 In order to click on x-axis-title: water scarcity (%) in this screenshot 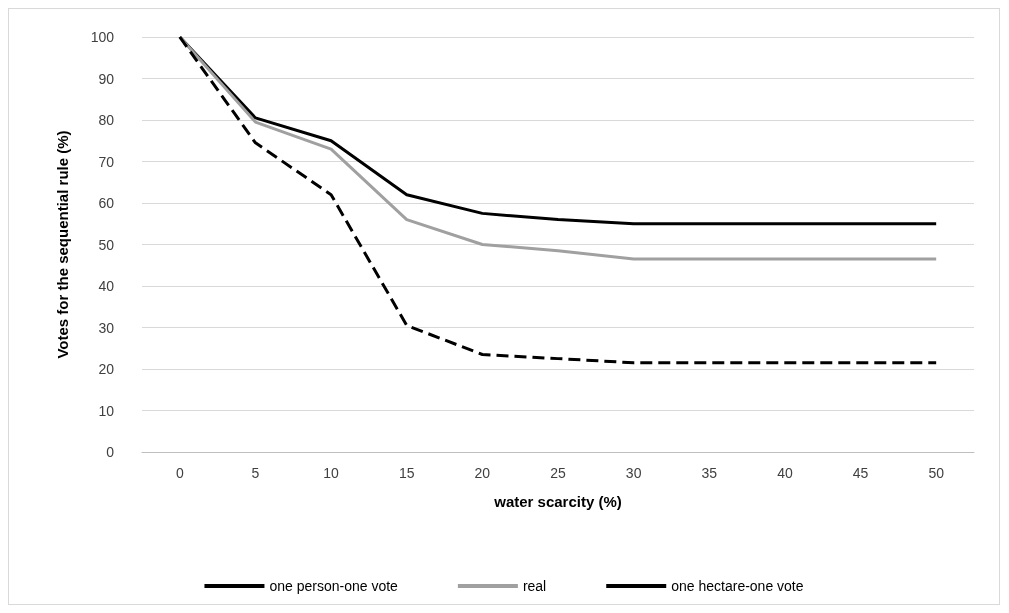, I will do `click(557, 501)`.